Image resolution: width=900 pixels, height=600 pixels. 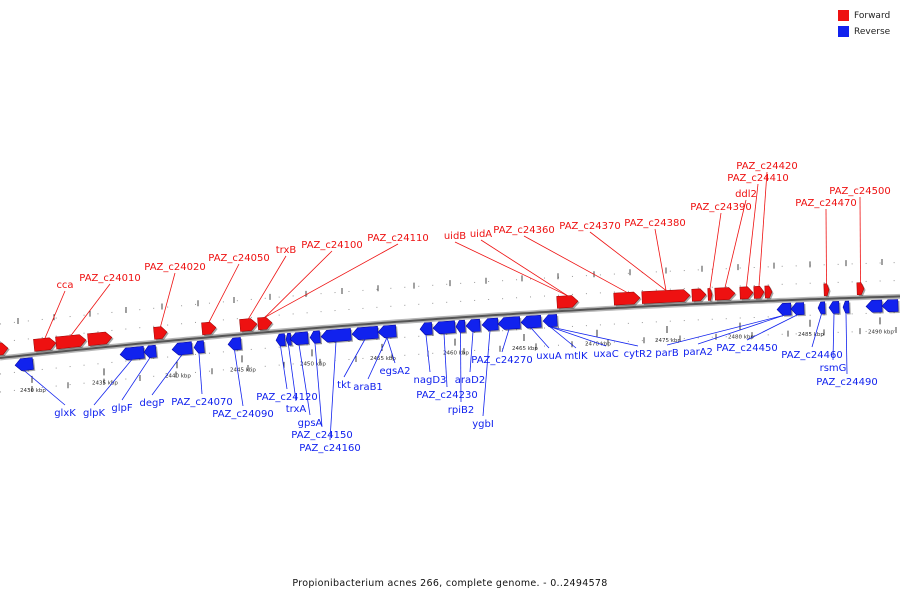 I want to click on label-rev-6-leader, so click(x=284, y=367).